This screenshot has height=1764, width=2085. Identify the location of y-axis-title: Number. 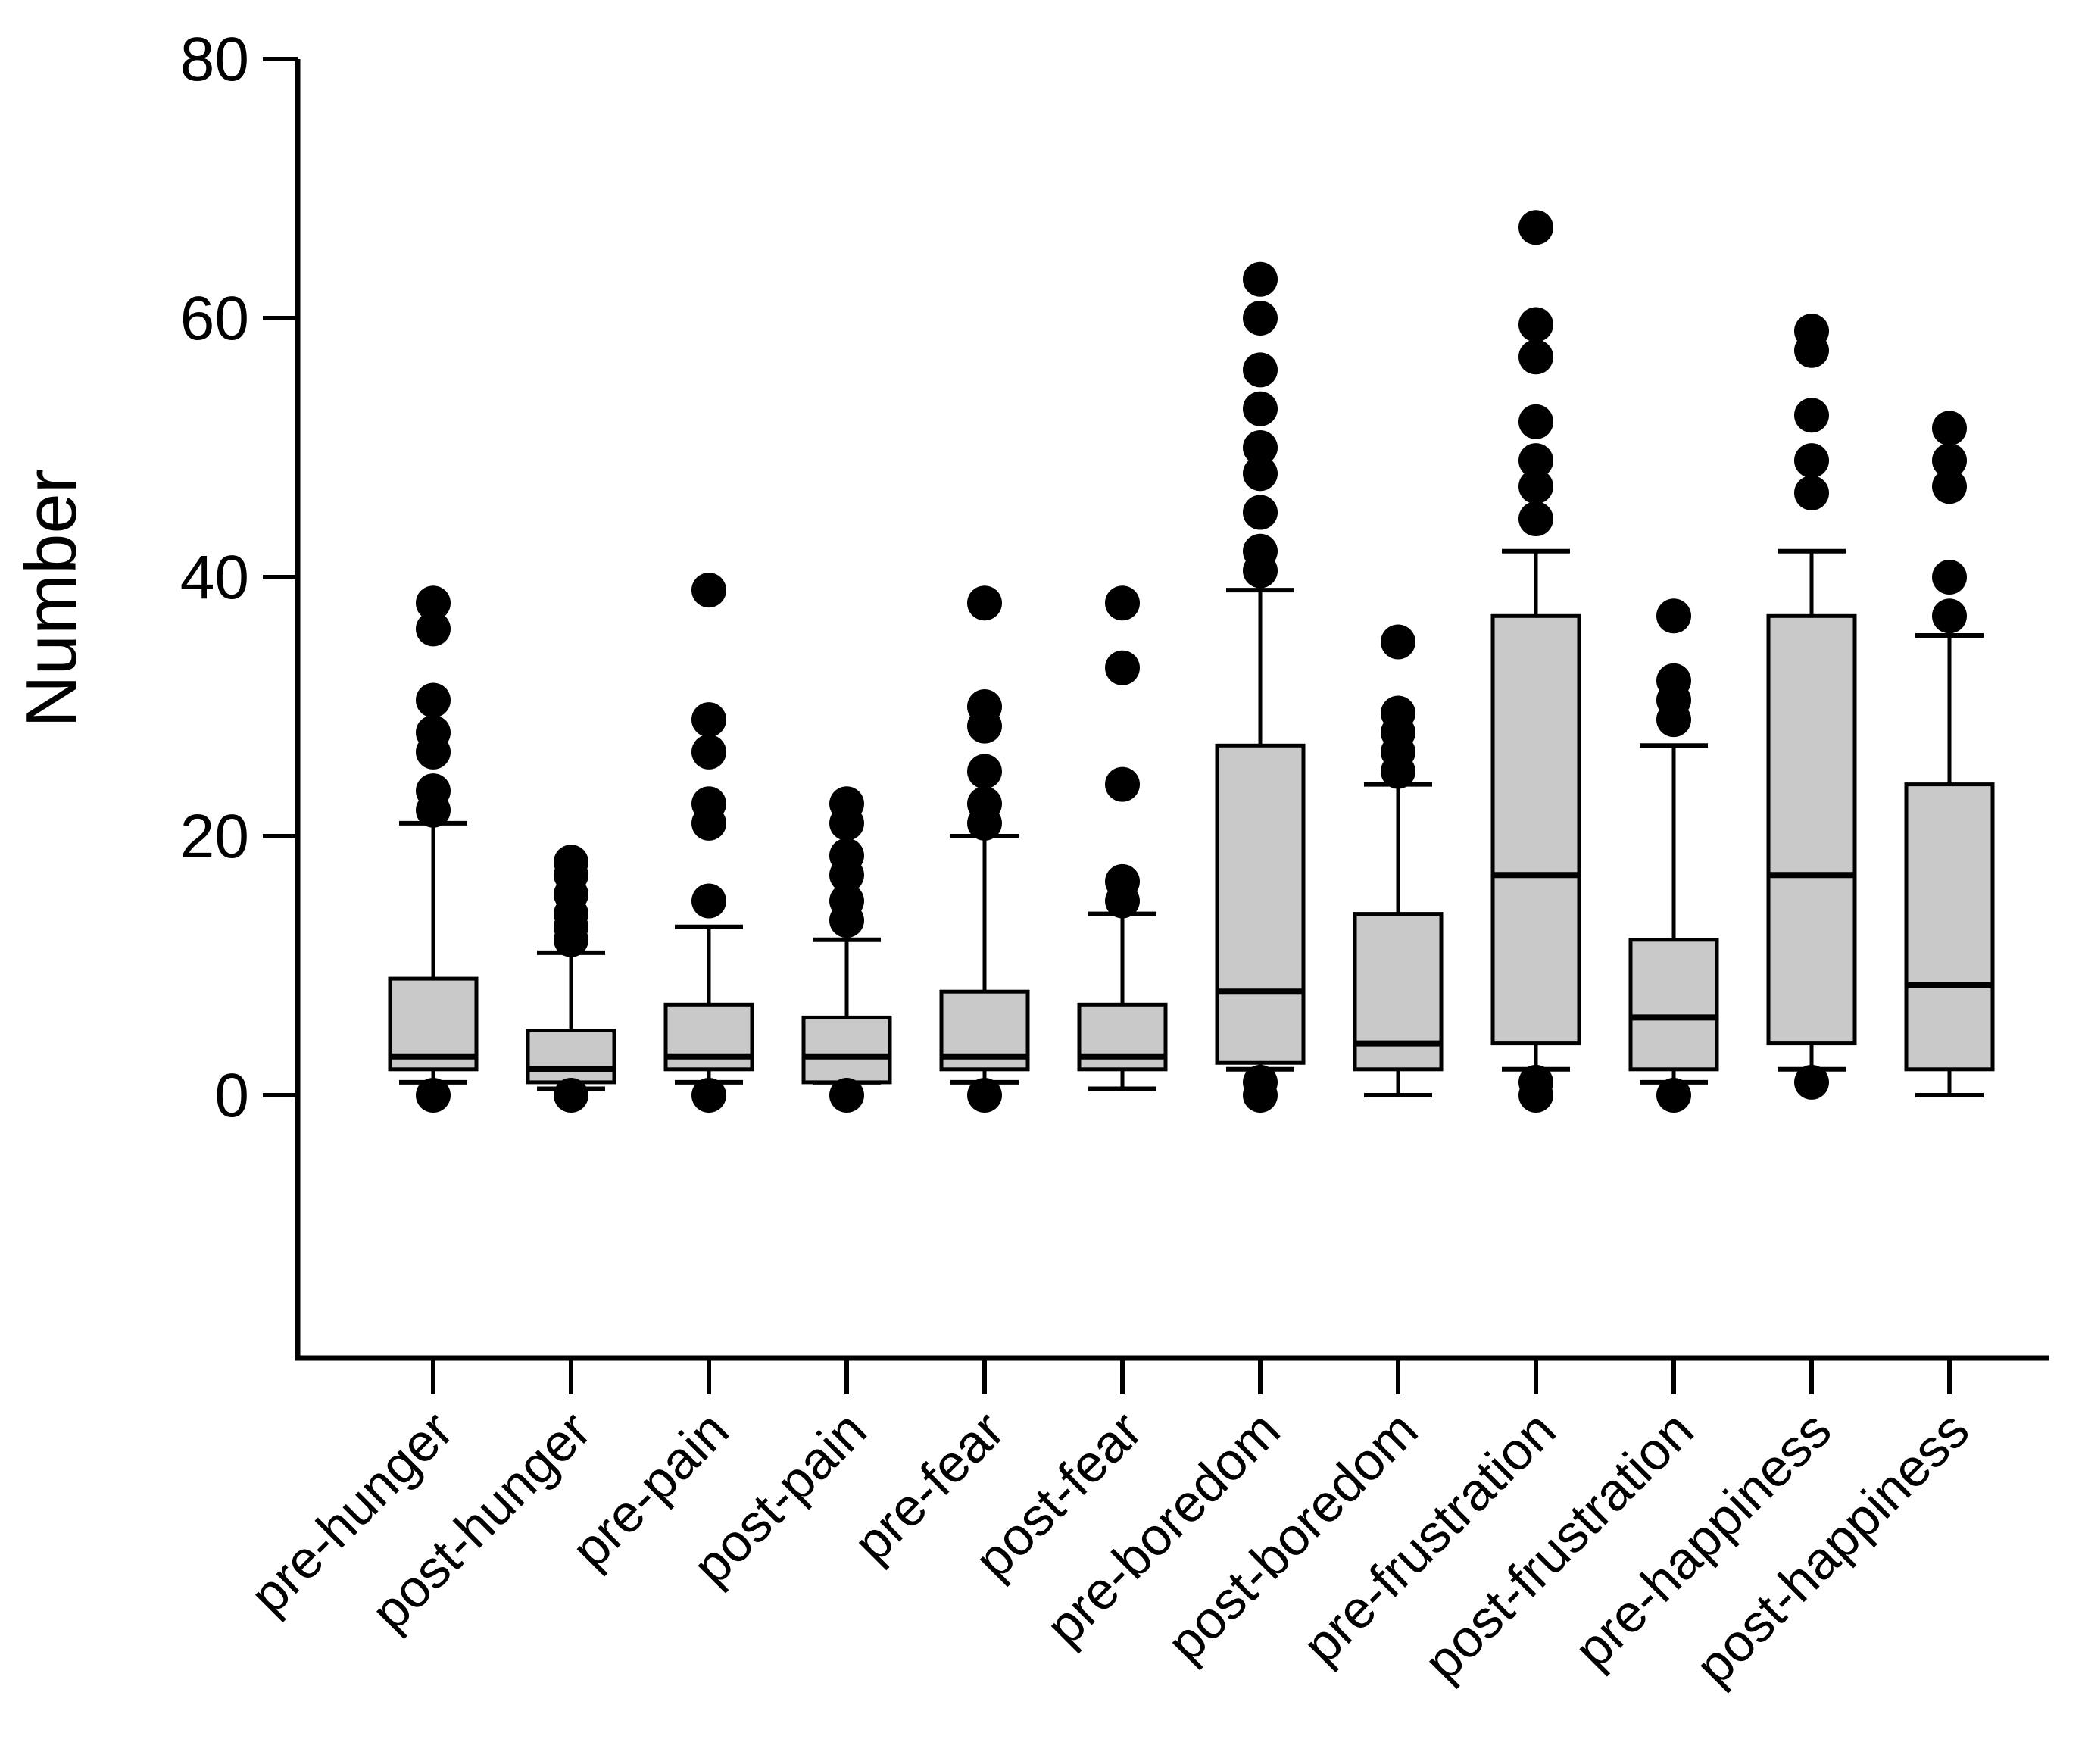
(51, 598).